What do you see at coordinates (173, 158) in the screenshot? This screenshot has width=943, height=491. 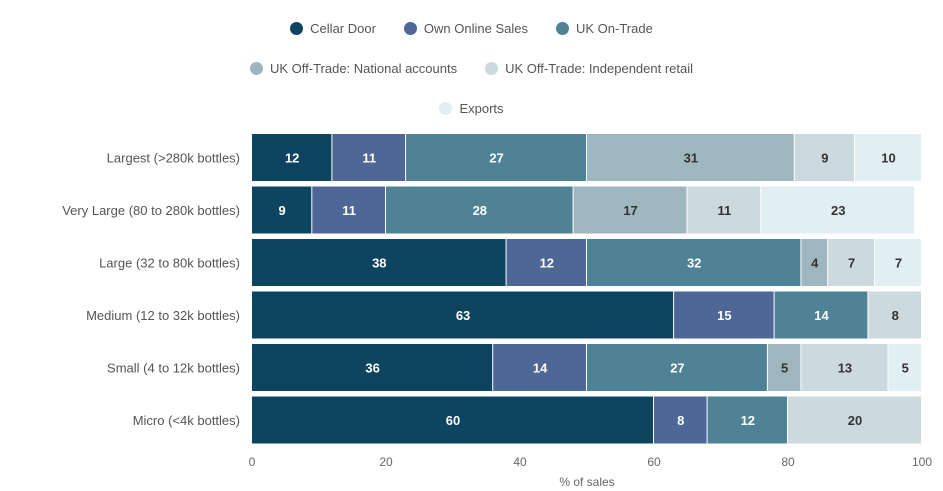 I see `category-label: Largest (>280k bottles)` at bounding box center [173, 158].